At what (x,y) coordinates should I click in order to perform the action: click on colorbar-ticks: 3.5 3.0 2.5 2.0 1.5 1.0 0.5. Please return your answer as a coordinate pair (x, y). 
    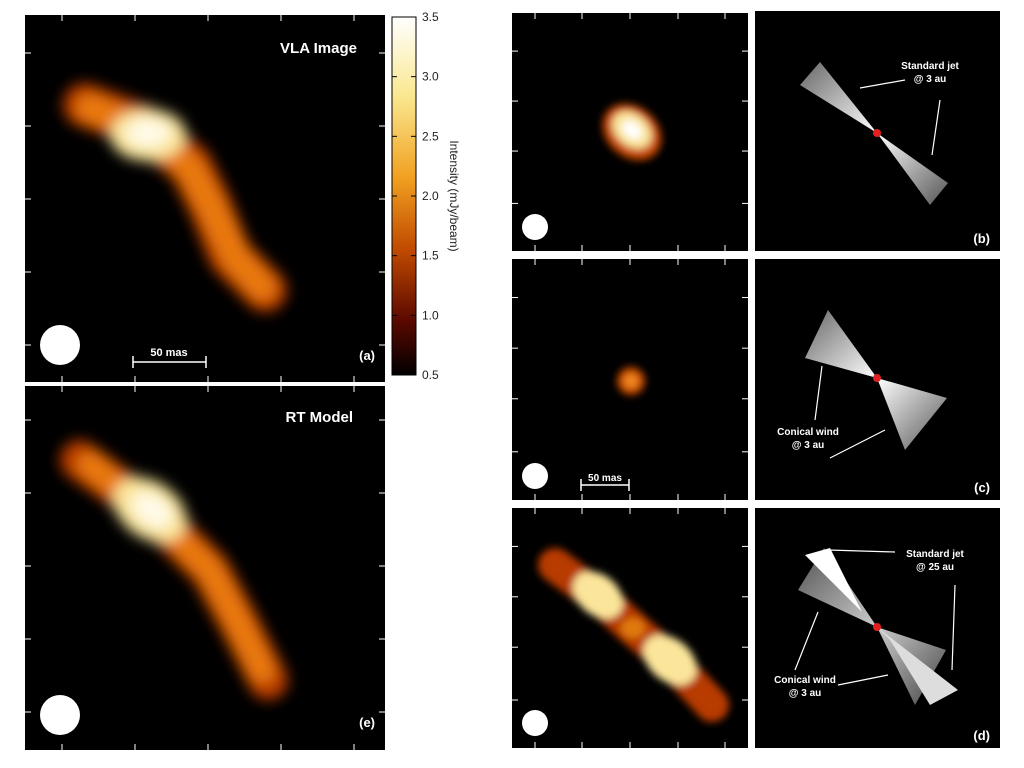
    Looking at the image, I should click on (415, 196).